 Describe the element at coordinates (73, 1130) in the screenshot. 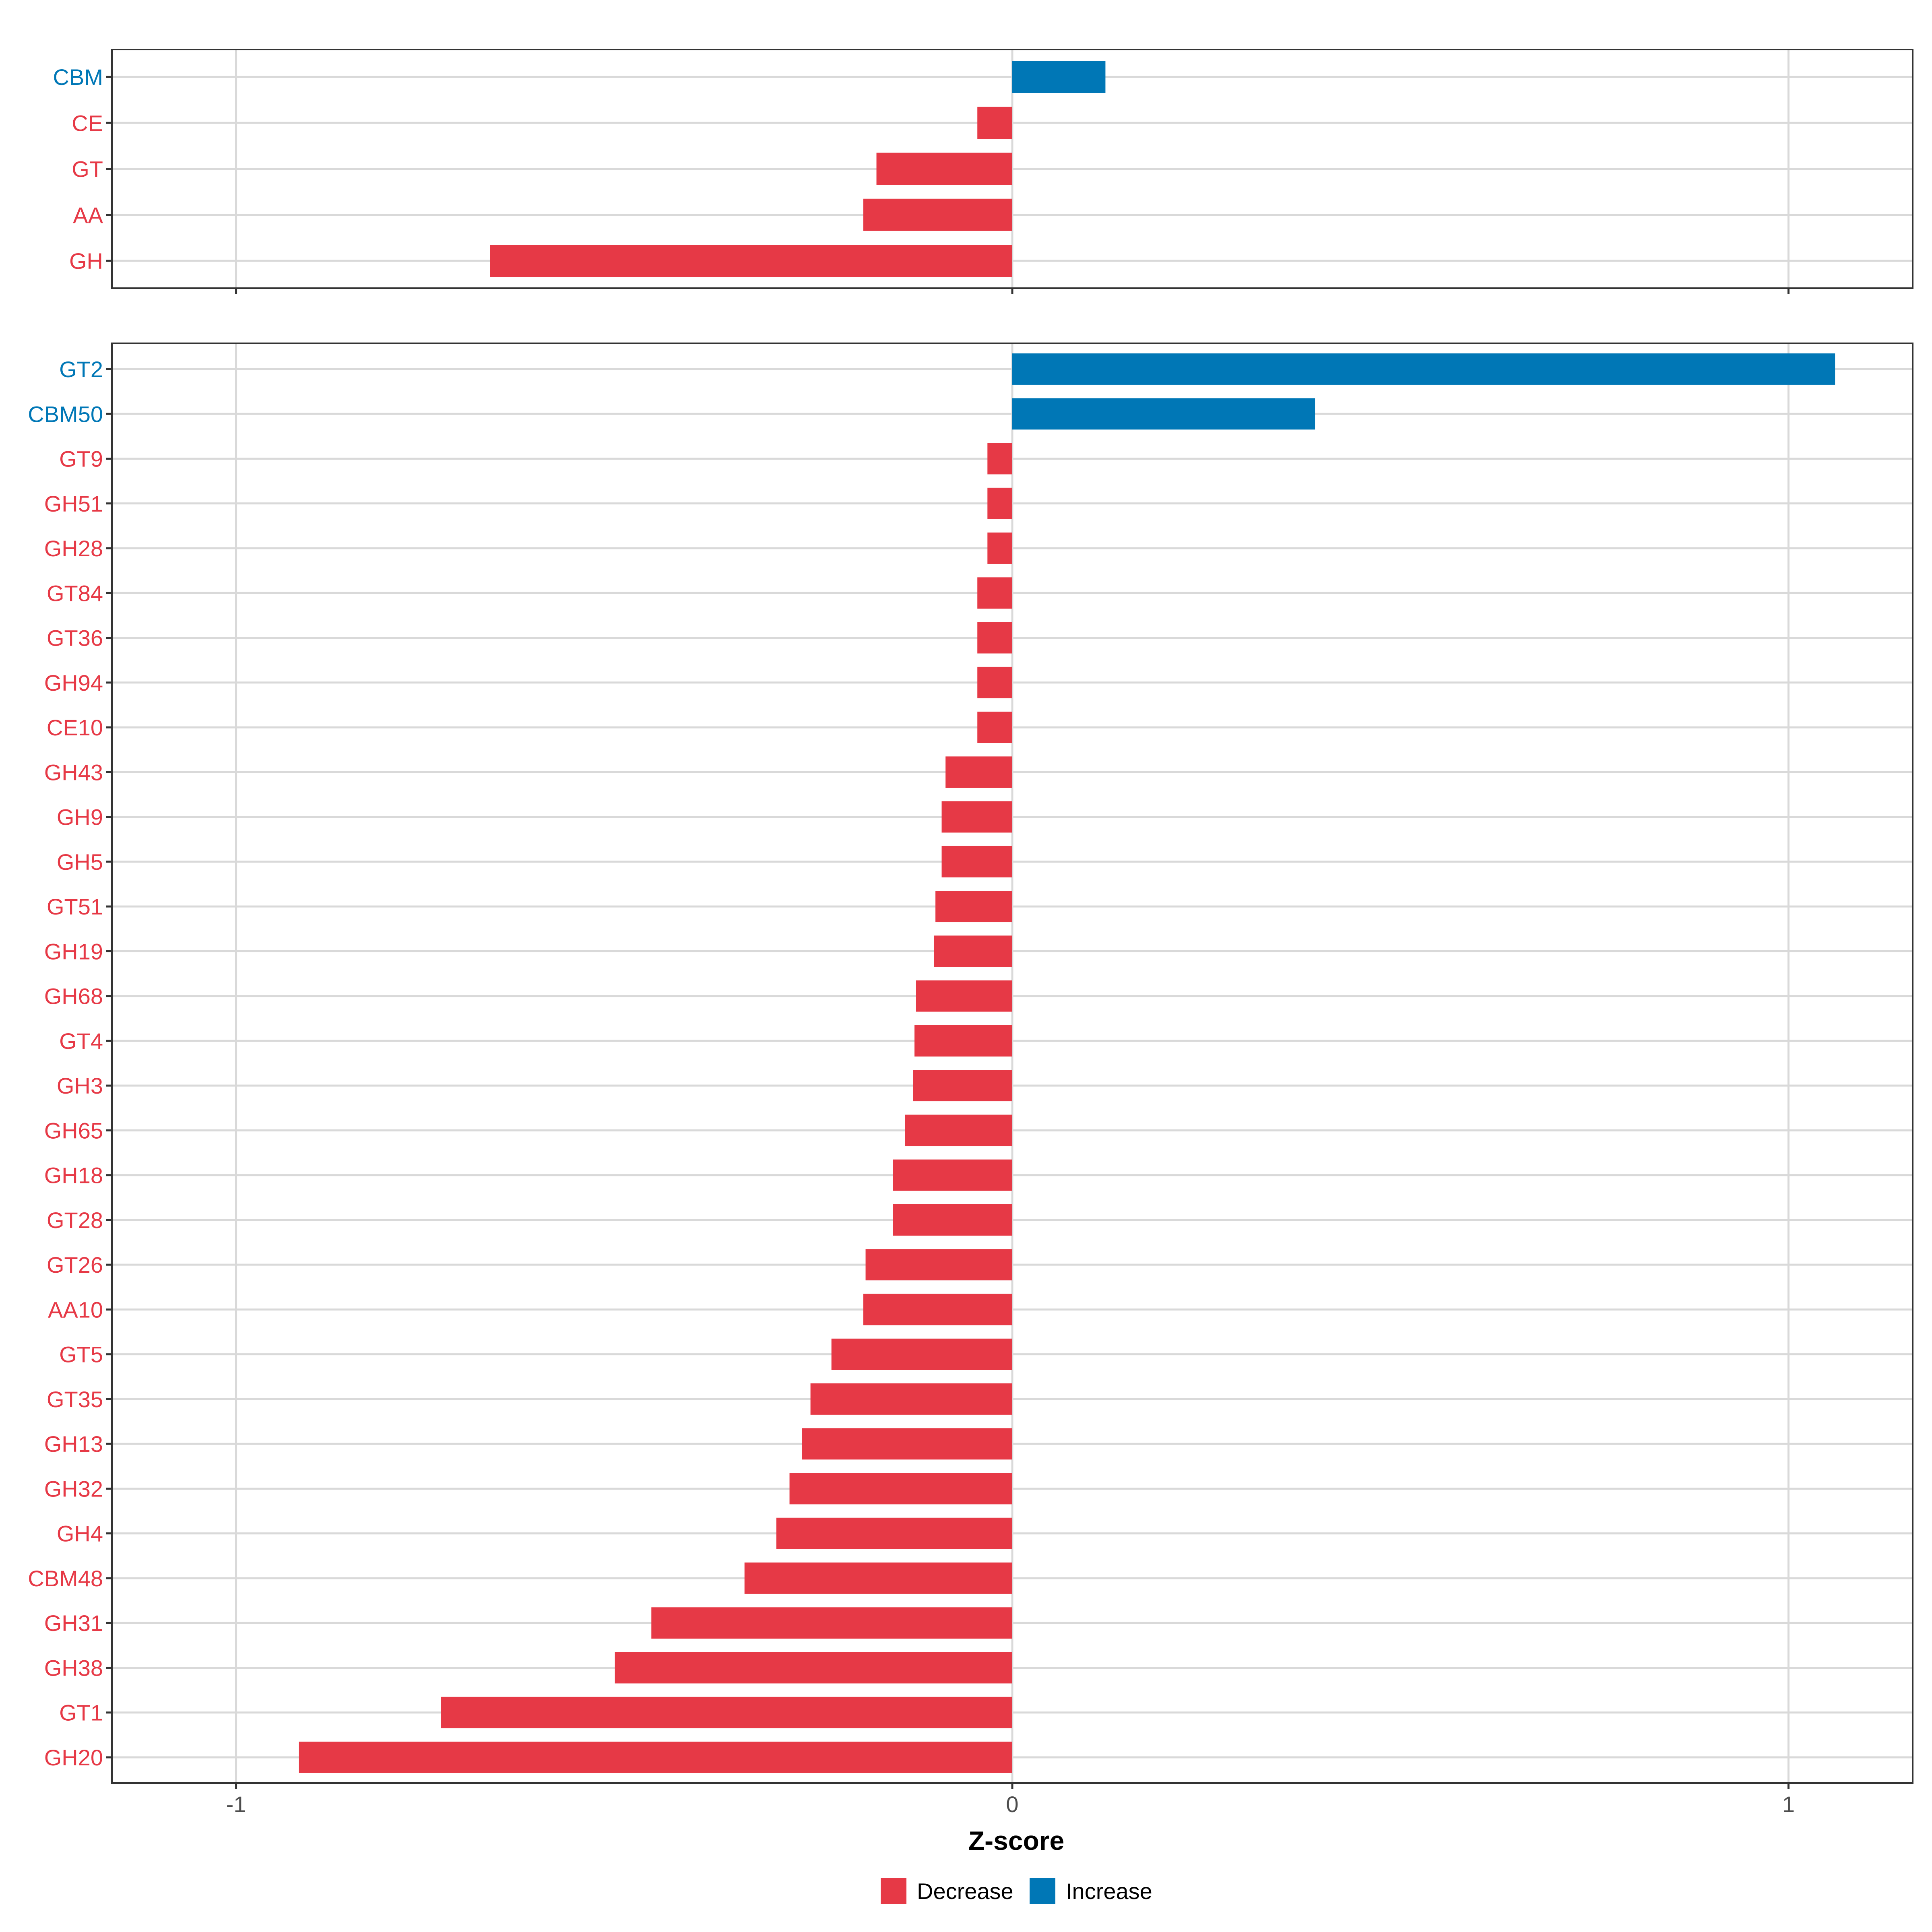

I see `category-label-GH65: GH65` at that location.